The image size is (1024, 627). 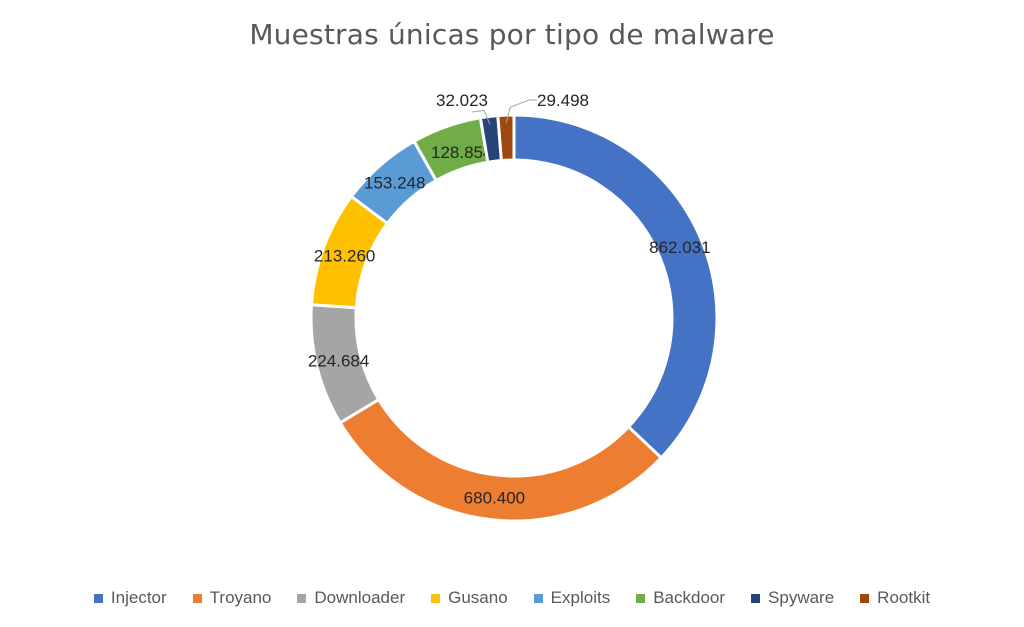 What do you see at coordinates (904, 597) in the screenshot?
I see `legend-label: Rootkit` at bounding box center [904, 597].